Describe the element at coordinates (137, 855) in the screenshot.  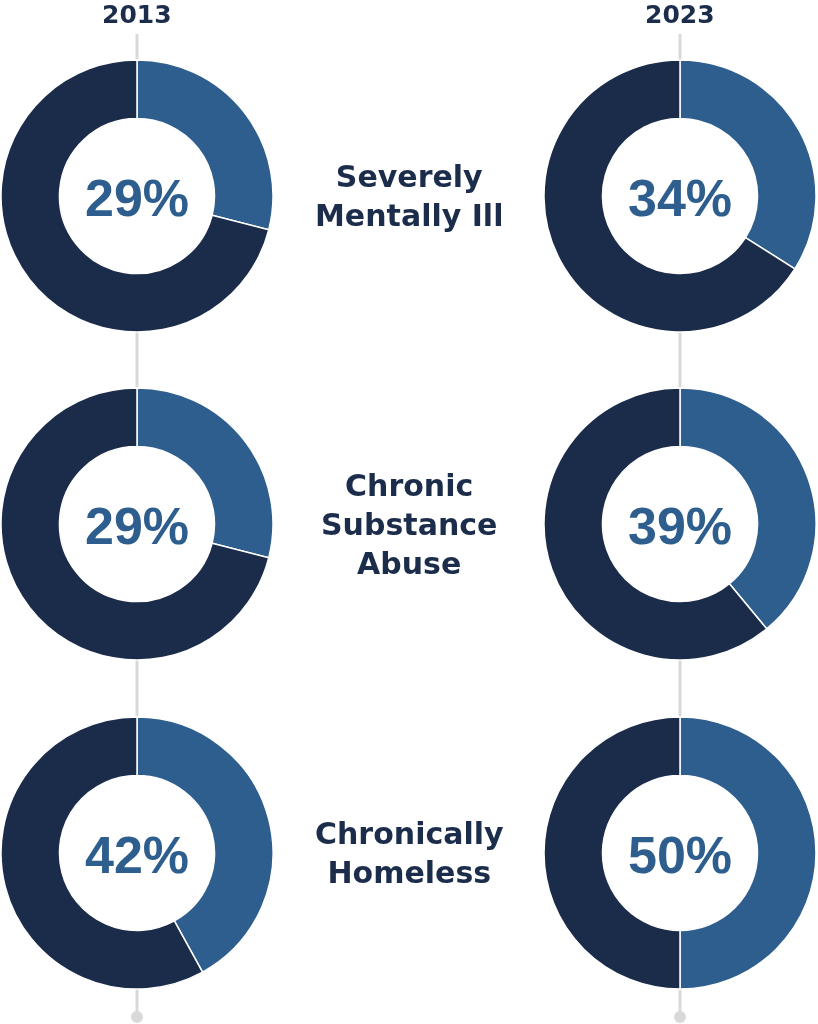
I see `text: 42%` at that location.